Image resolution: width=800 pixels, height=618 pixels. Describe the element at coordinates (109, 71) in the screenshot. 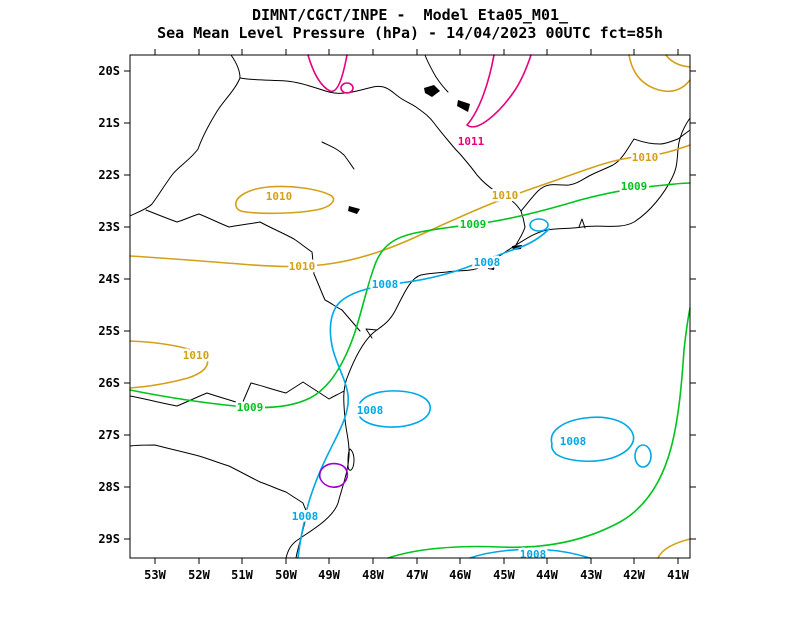

I see `y-axis-label: 20S` at that location.